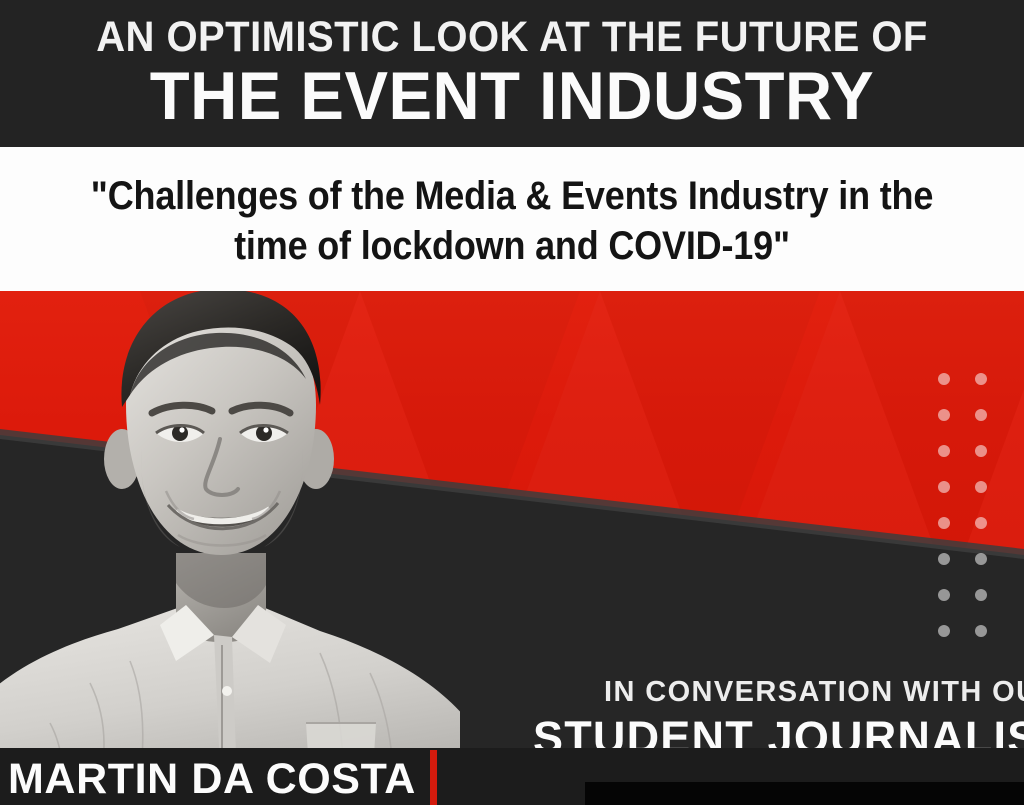  What do you see at coordinates (212, 779) in the screenshot?
I see `speaker-name-text: MARTIN DA COSTA` at bounding box center [212, 779].